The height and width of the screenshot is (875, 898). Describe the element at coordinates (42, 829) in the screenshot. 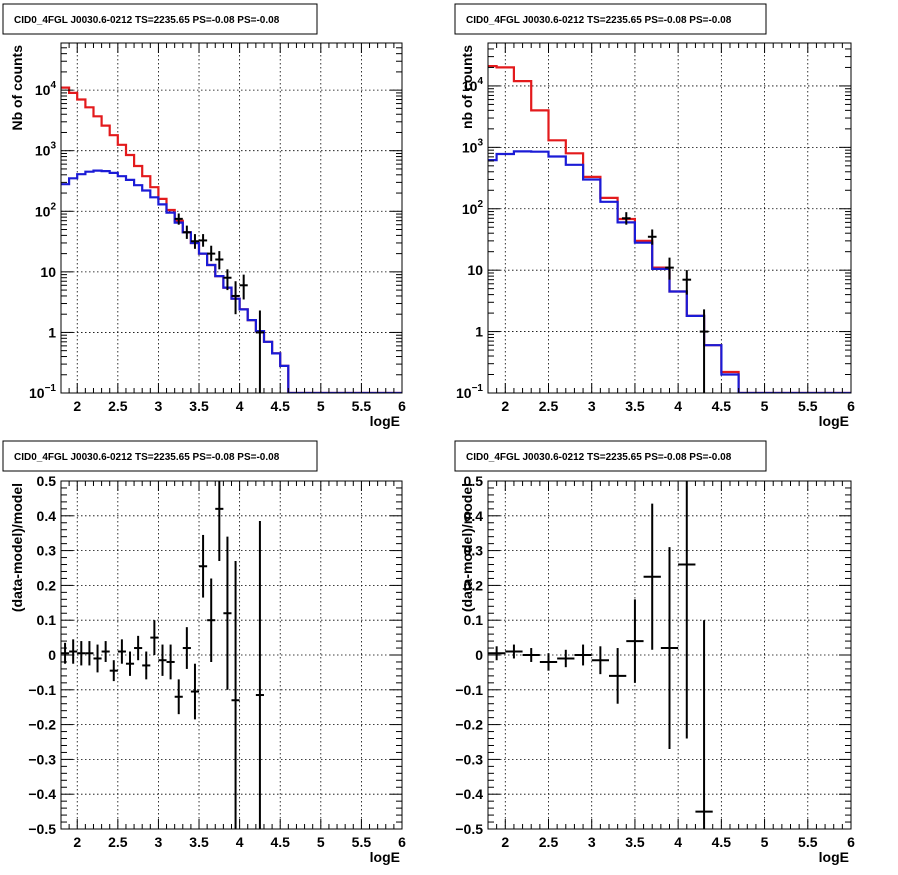

I see `y-tick-label: −0.5` at that location.